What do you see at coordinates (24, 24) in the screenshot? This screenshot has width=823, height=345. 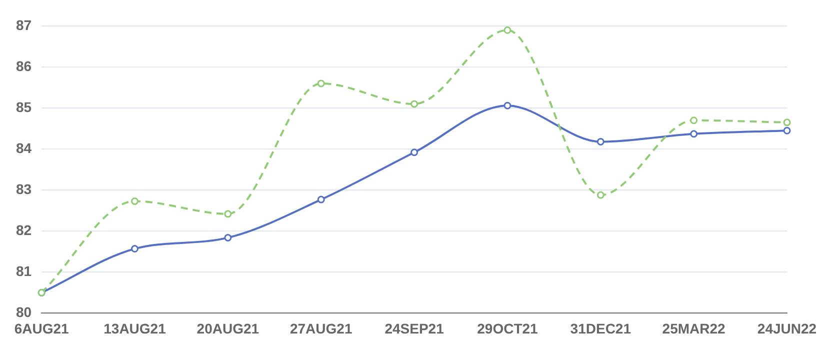 I see `y-tick-label: 87` at bounding box center [24, 24].